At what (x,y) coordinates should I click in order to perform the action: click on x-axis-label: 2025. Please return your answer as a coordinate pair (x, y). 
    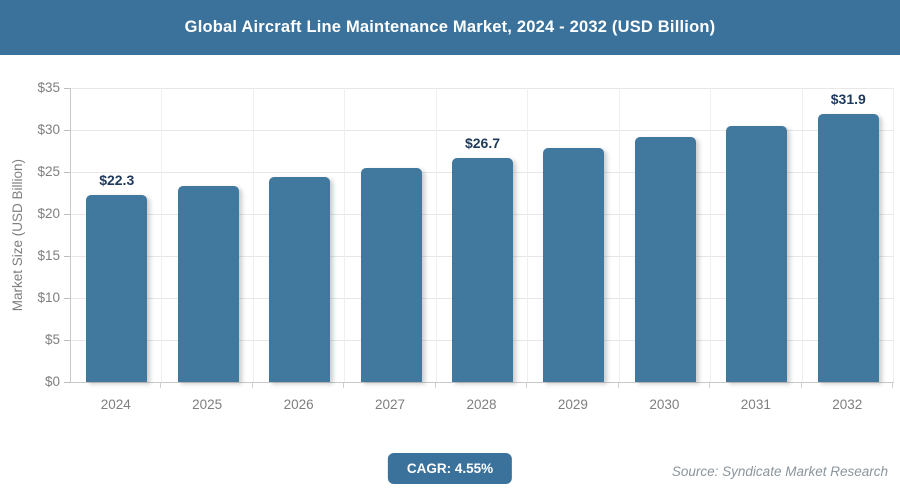
    Looking at the image, I should click on (207, 404).